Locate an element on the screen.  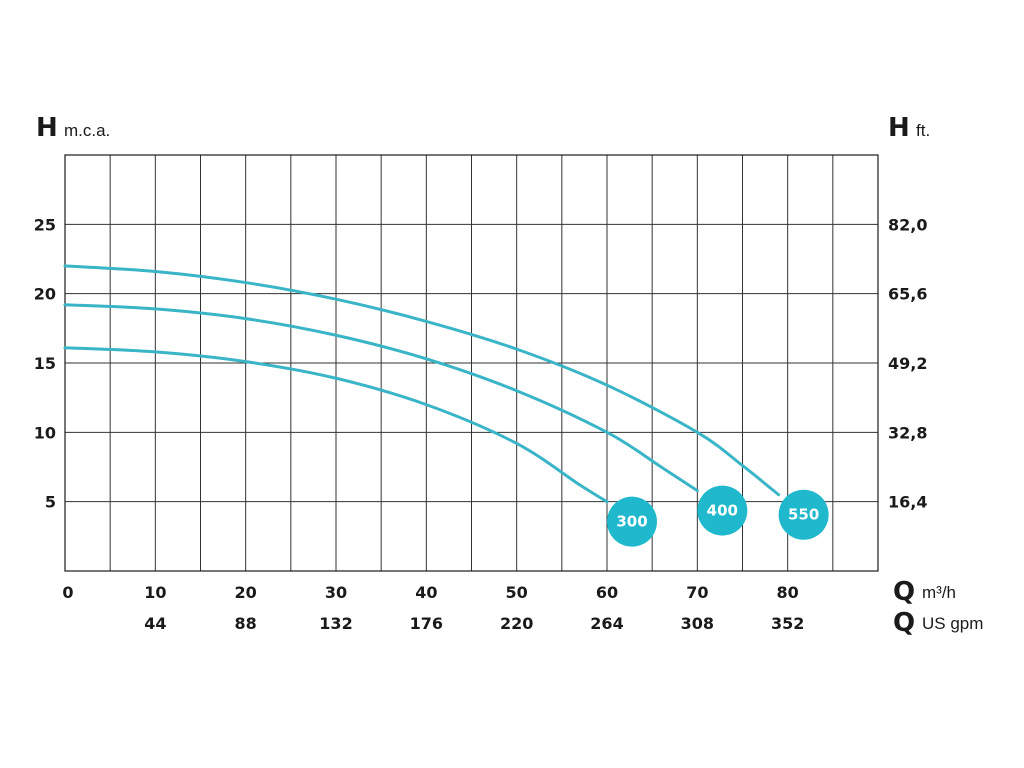
bottom-secondary-tick-label: 88 is located at coordinates (246, 623).